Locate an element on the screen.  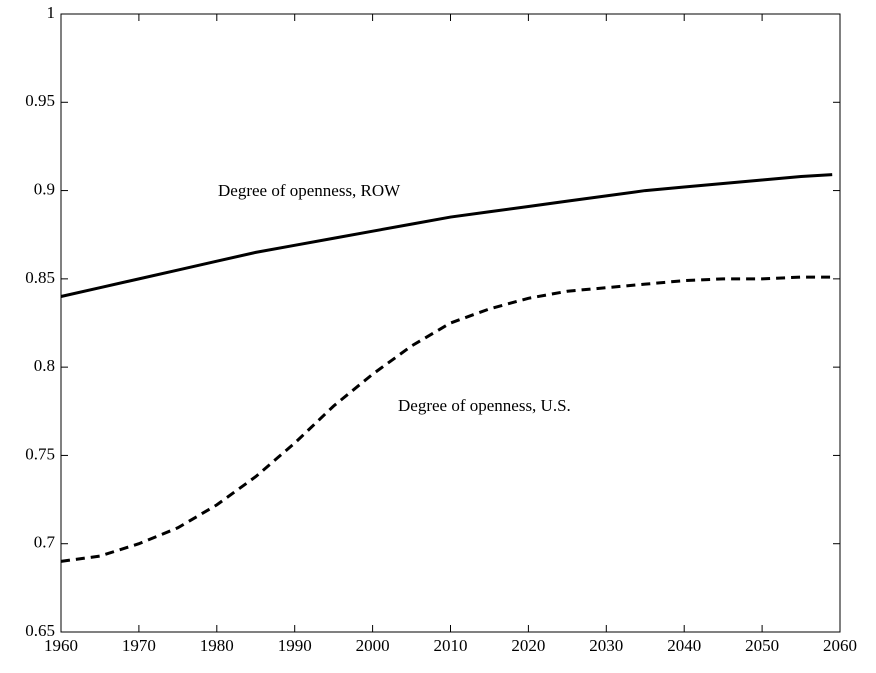
x-tick-label: 1970 is located at coordinates (139, 645).